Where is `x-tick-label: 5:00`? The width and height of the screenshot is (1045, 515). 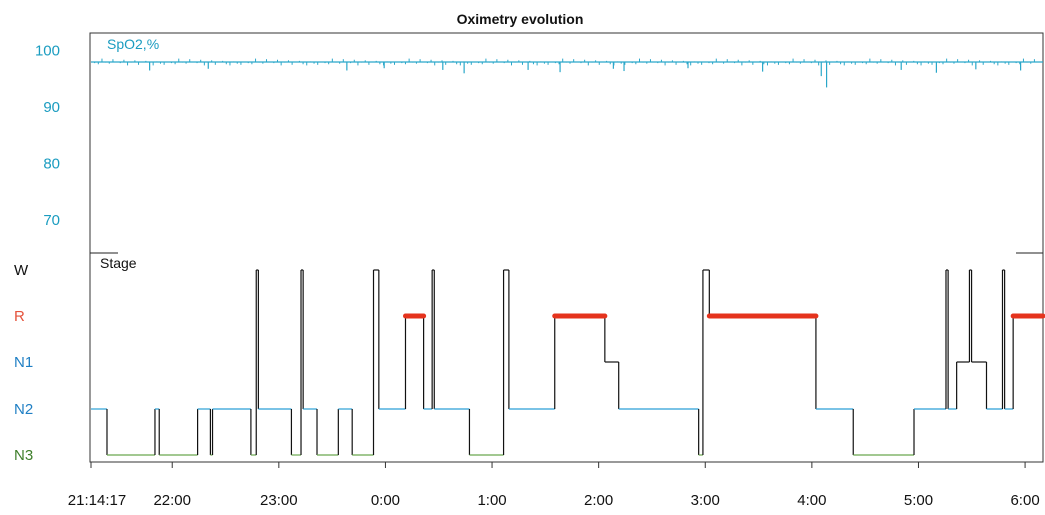
x-tick-label: 5:00 is located at coordinates (918, 500).